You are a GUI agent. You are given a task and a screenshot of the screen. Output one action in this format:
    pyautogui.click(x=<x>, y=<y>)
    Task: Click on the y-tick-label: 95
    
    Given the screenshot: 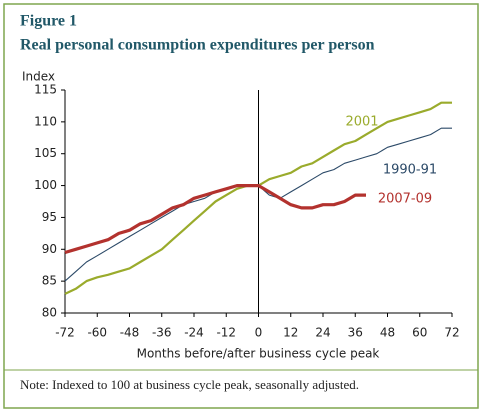 What is the action you would take?
    pyautogui.click(x=49, y=217)
    